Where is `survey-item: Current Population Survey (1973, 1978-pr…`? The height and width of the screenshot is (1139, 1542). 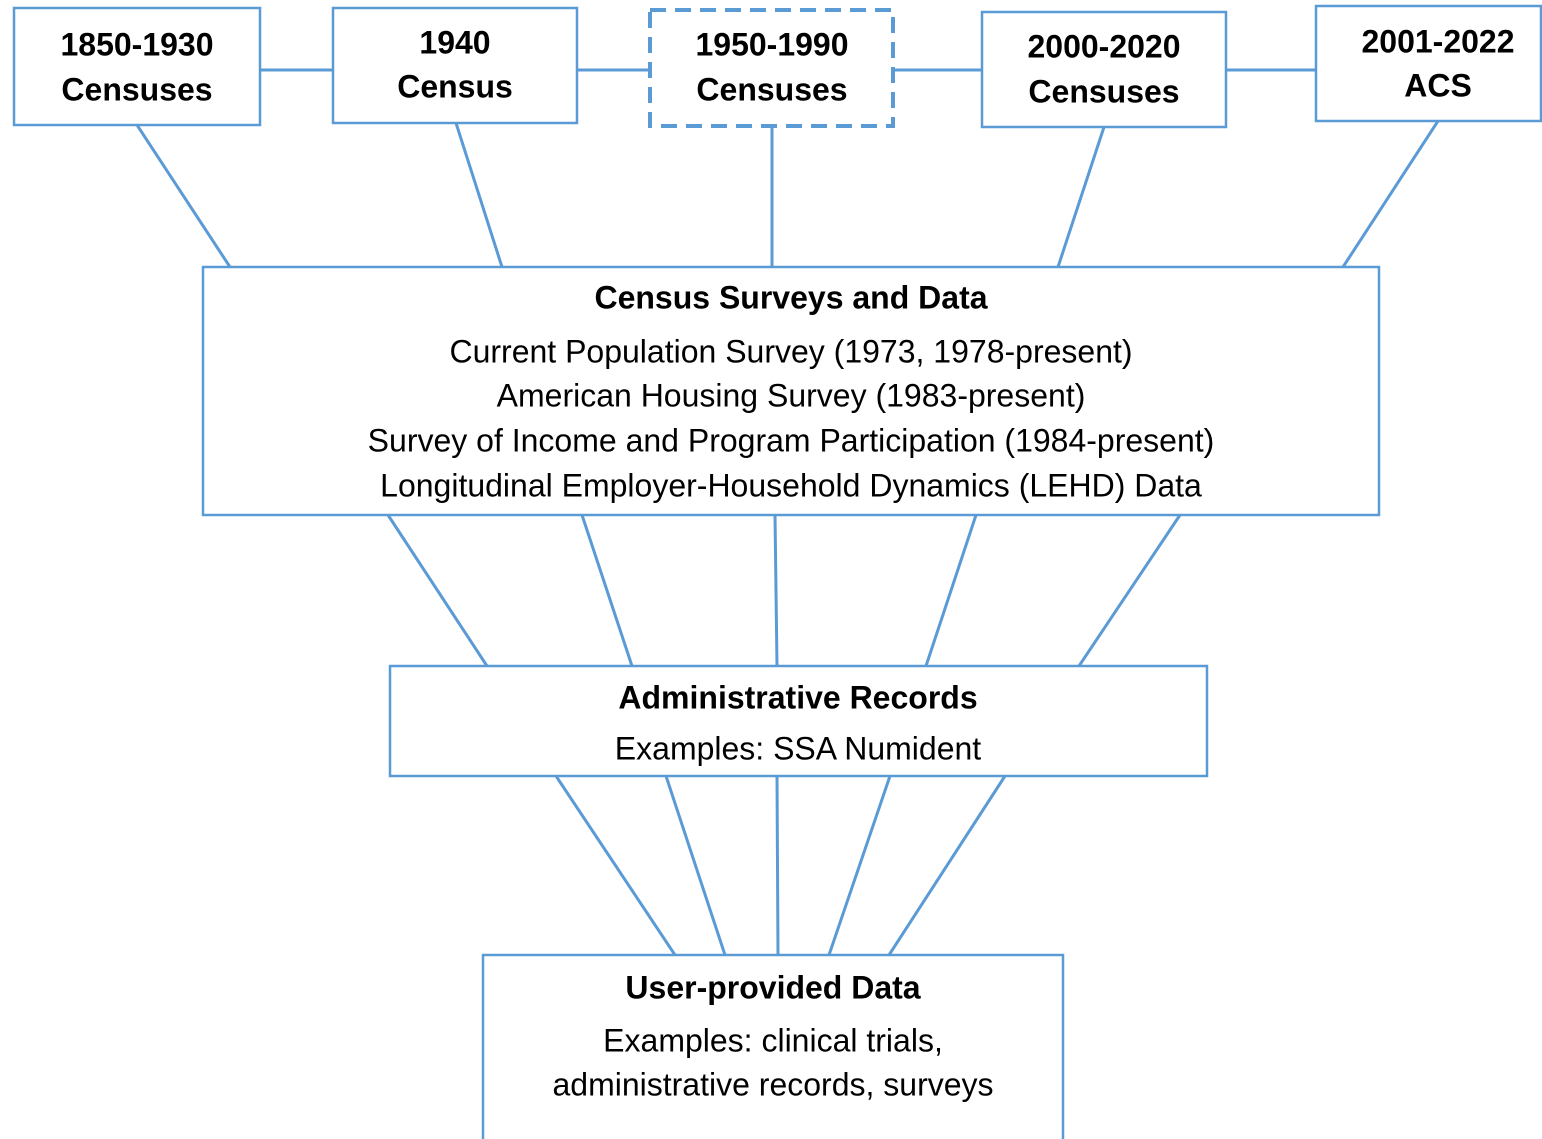
survey-item: Current Population Survey (1973, 1978-pr… is located at coordinates (790, 351).